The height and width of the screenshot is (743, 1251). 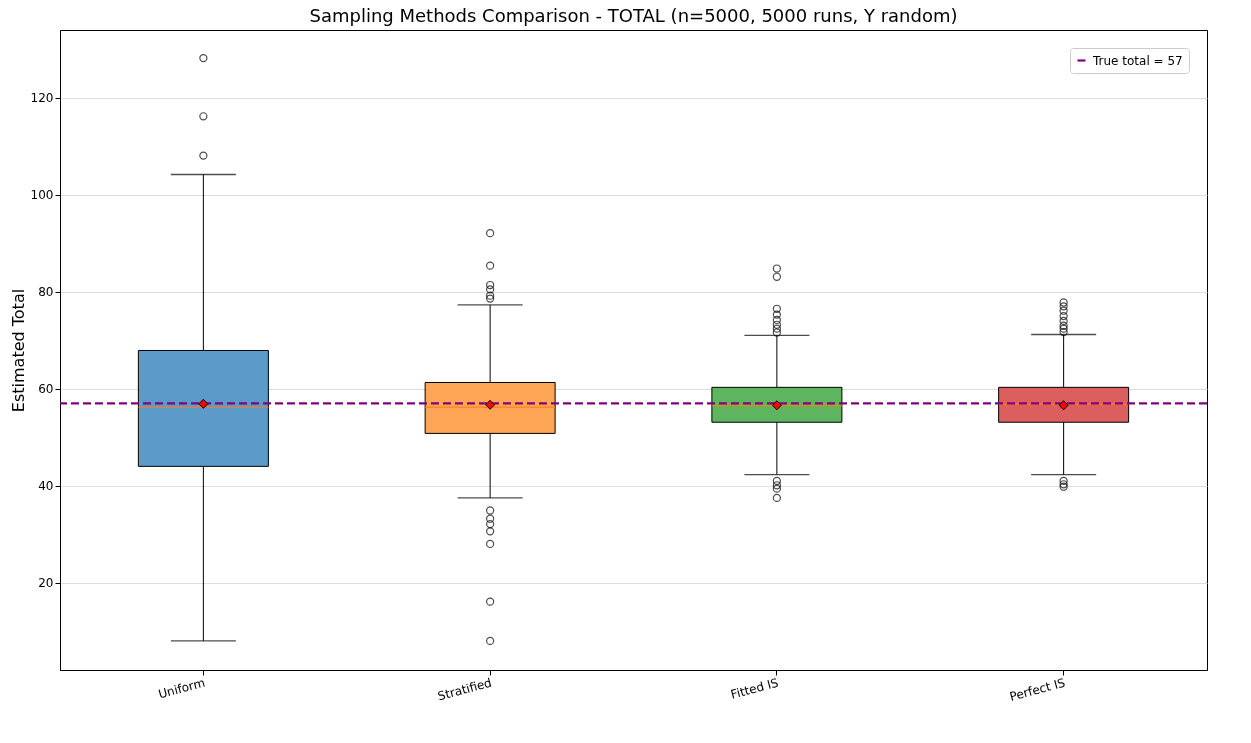 What do you see at coordinates (1137, 60) in the screenshot?
I see `legend-label: True total = 57` at bounding box center [1137, 60].